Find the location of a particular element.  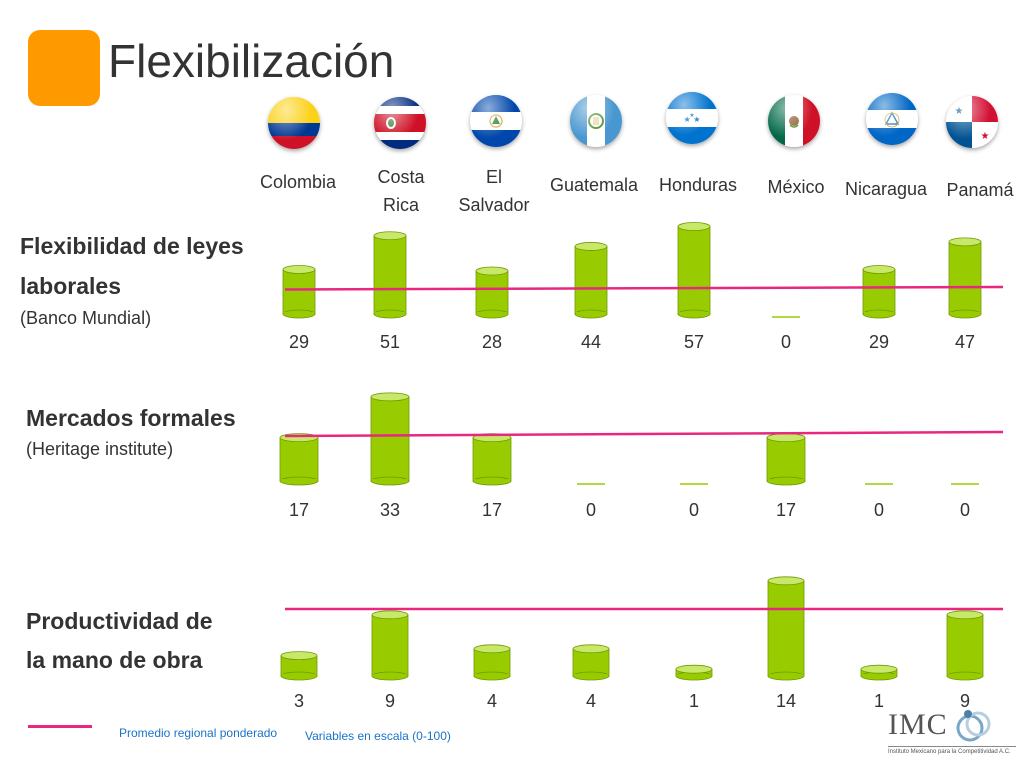

bar-joint-productividad-el-salvador is located at coordinates (492, 675).